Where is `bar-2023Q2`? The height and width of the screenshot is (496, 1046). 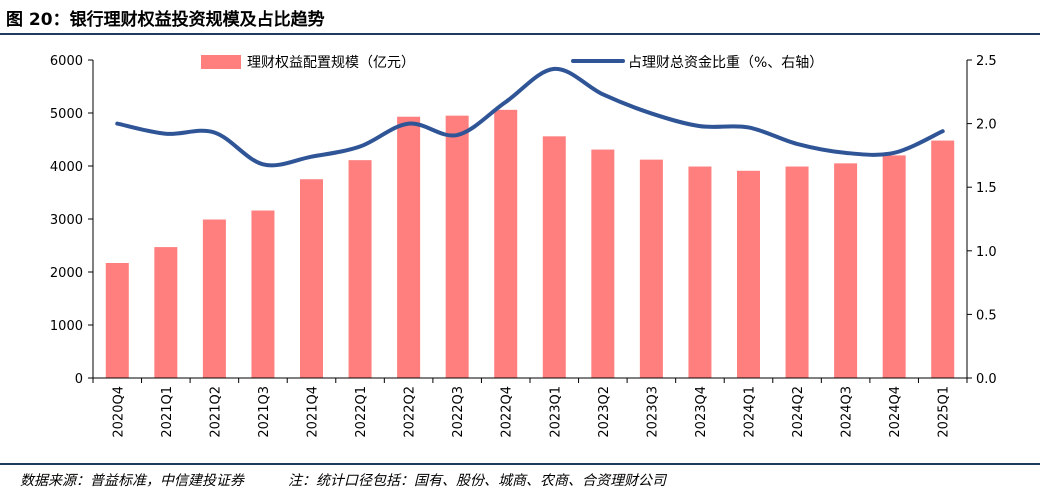
bar-2023Q2 is located at coordinates (603, 263).